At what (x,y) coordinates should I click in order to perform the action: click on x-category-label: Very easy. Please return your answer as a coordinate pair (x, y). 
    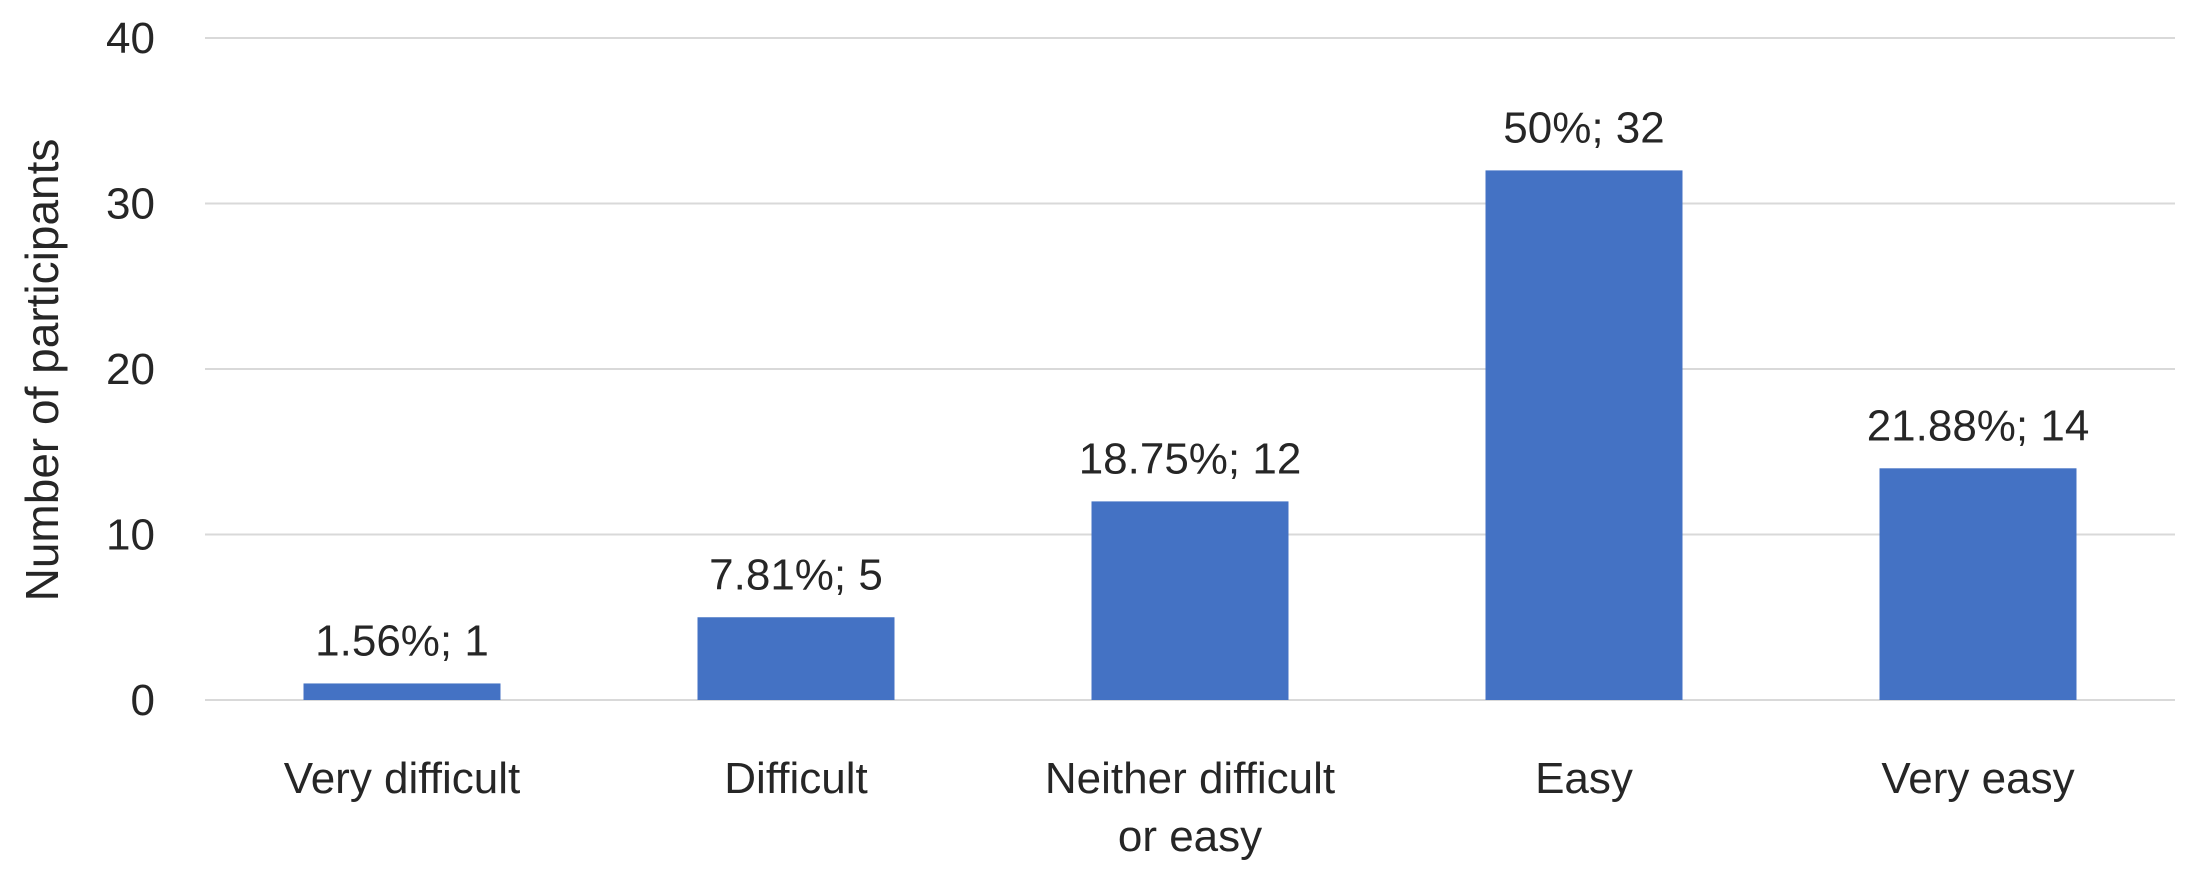
    Looking at the image, I should click on (1977, 778).